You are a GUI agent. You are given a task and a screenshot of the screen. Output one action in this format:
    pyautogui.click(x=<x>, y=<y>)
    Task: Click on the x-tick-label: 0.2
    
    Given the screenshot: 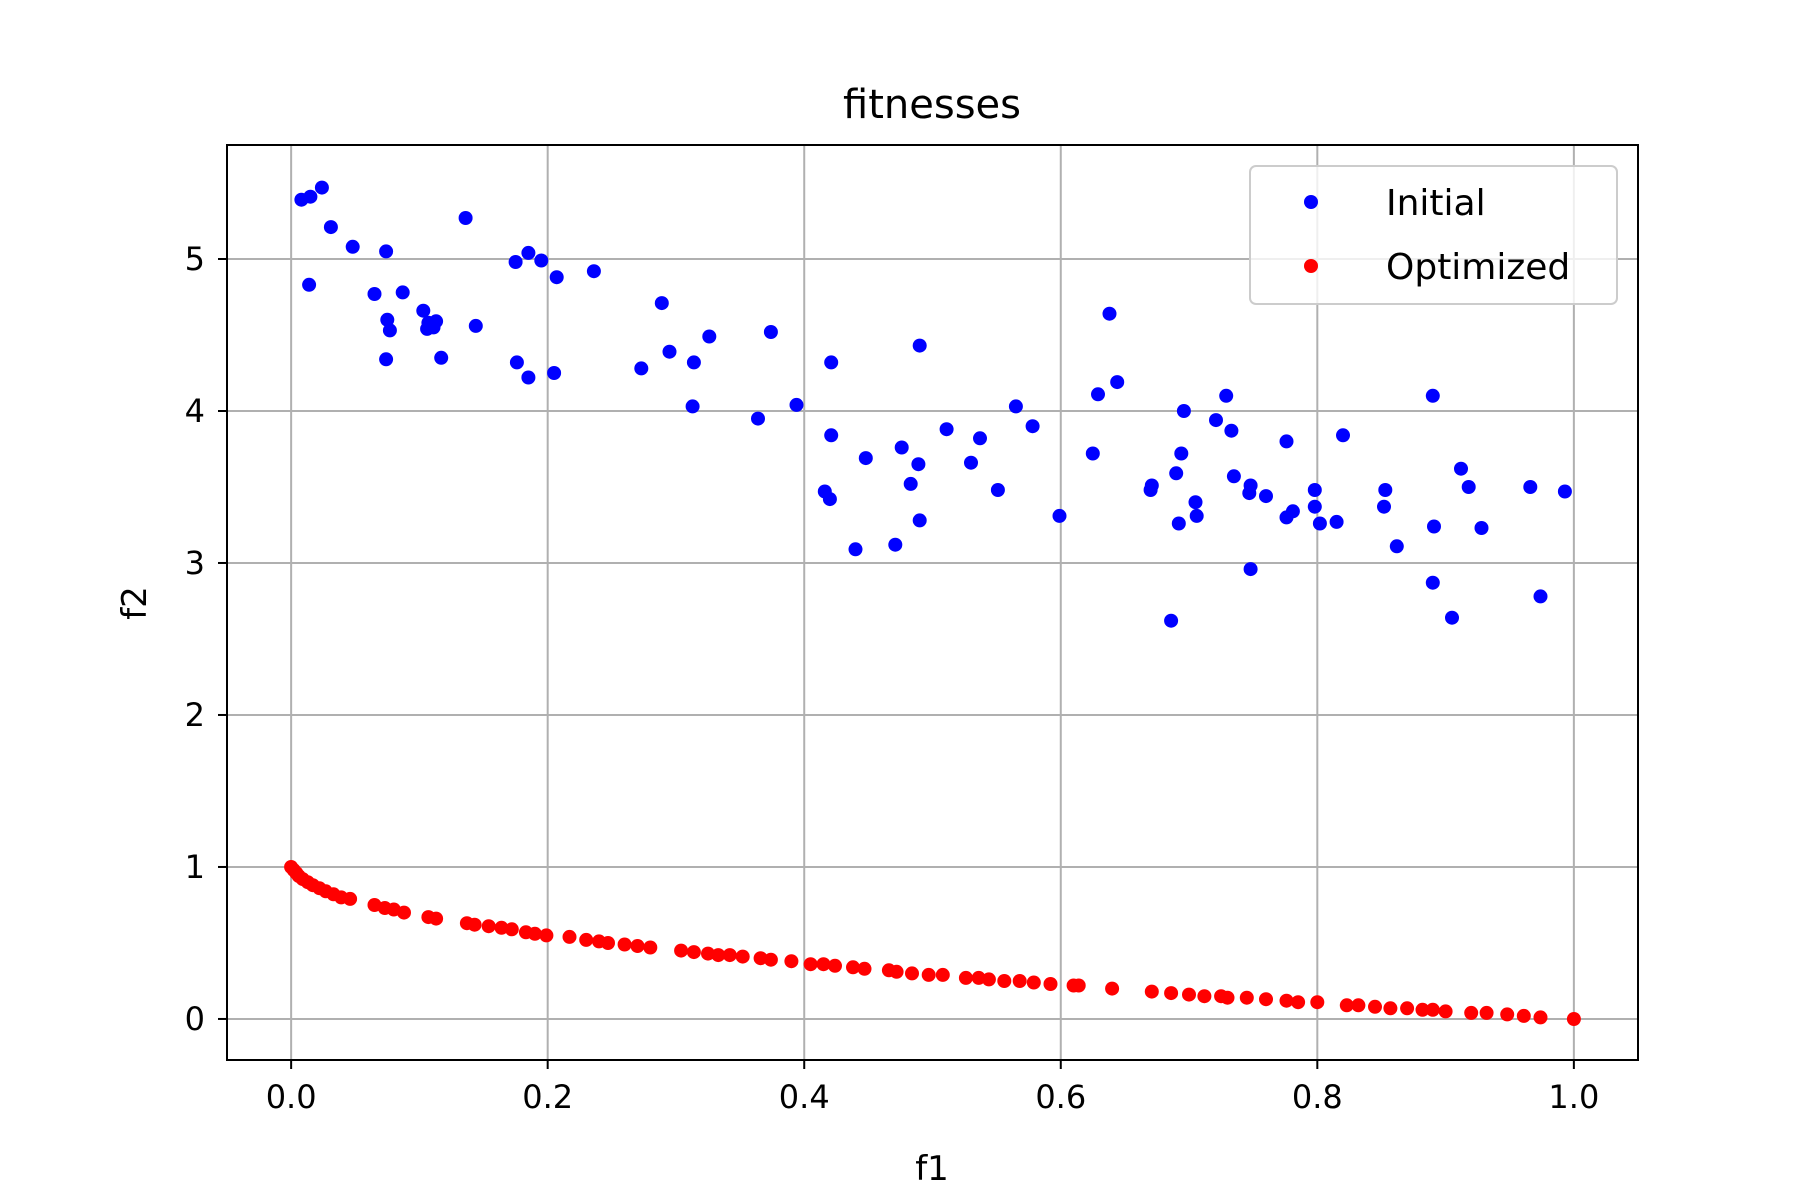 What is the action you would take?
    pyautogui.click(x=547, y=1097)
    